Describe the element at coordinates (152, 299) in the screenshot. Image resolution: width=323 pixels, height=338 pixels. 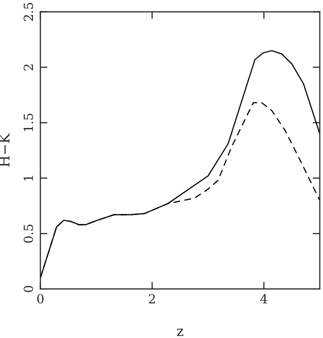
I see `x-tick-label: 2` at that location.